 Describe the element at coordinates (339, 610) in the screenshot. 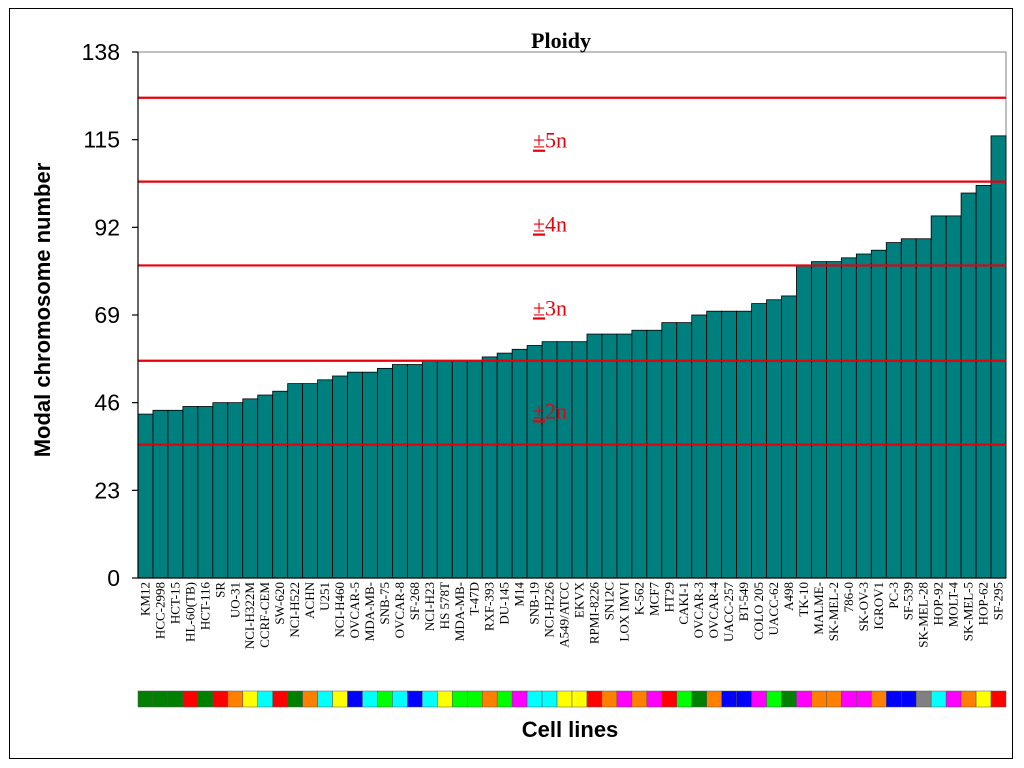

I see `x-tick-label: NCI-H460` at that location.